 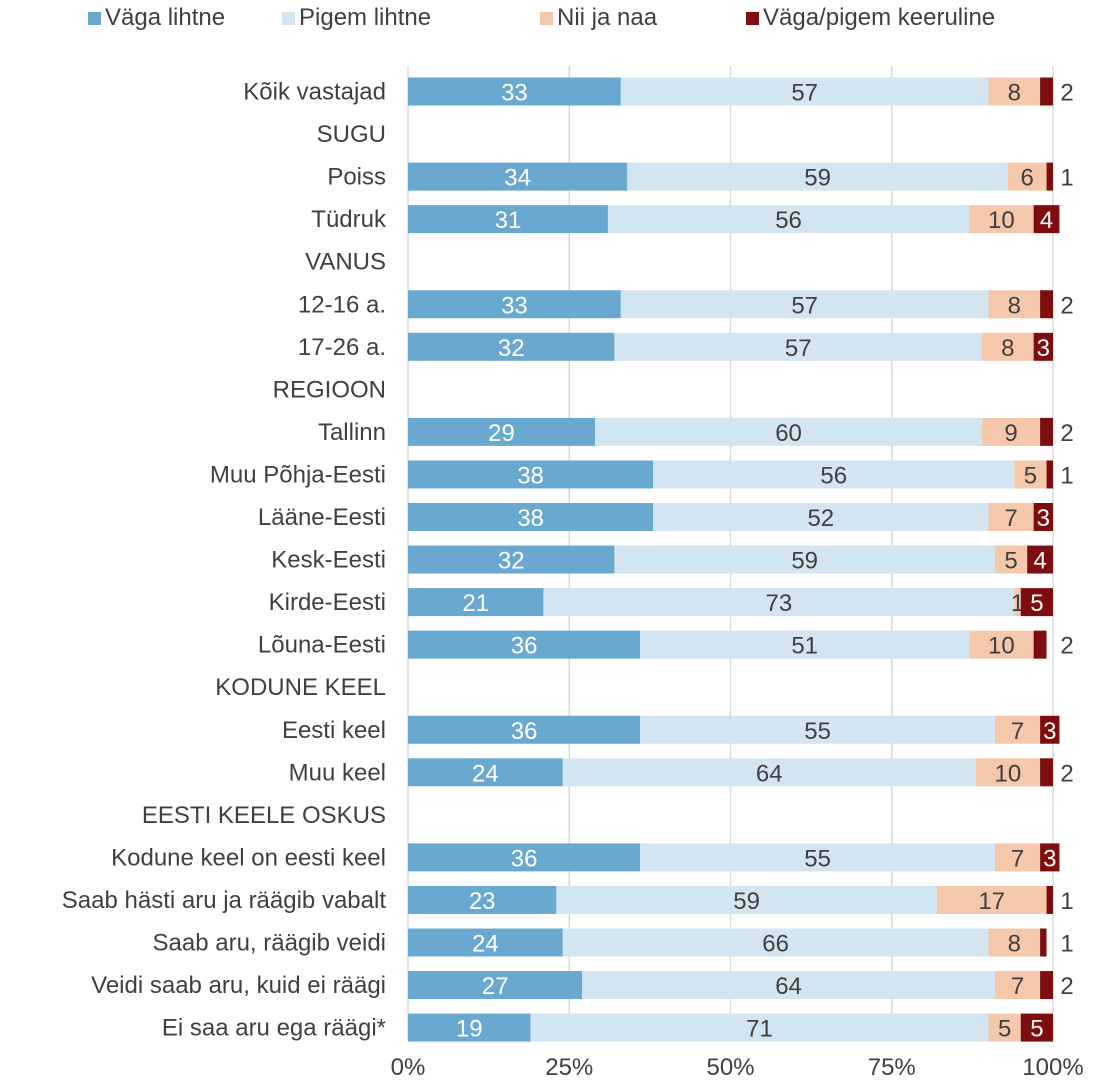 I want to click on data-label: 64, so click(x=769, y=773).